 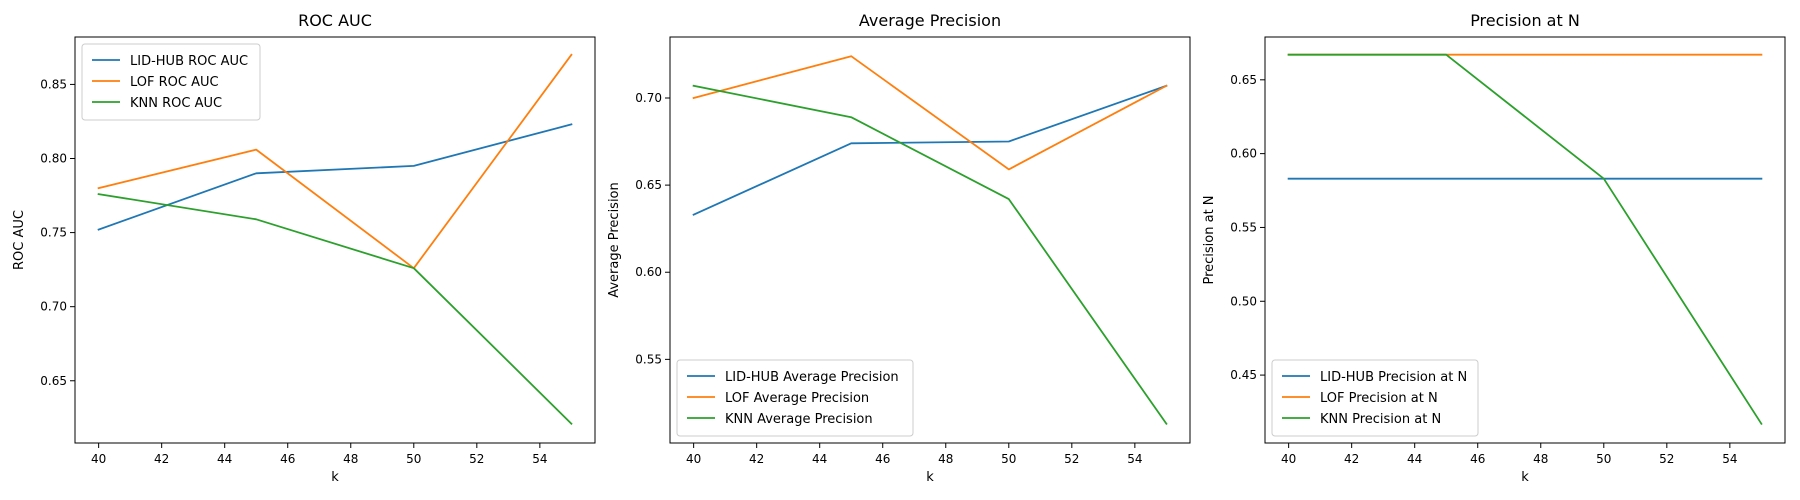 What do you see at coordinates (1379, 398) in the screenshot?
I see `legend-label: LOF Precision at N` at bounding box center [1379, 398].